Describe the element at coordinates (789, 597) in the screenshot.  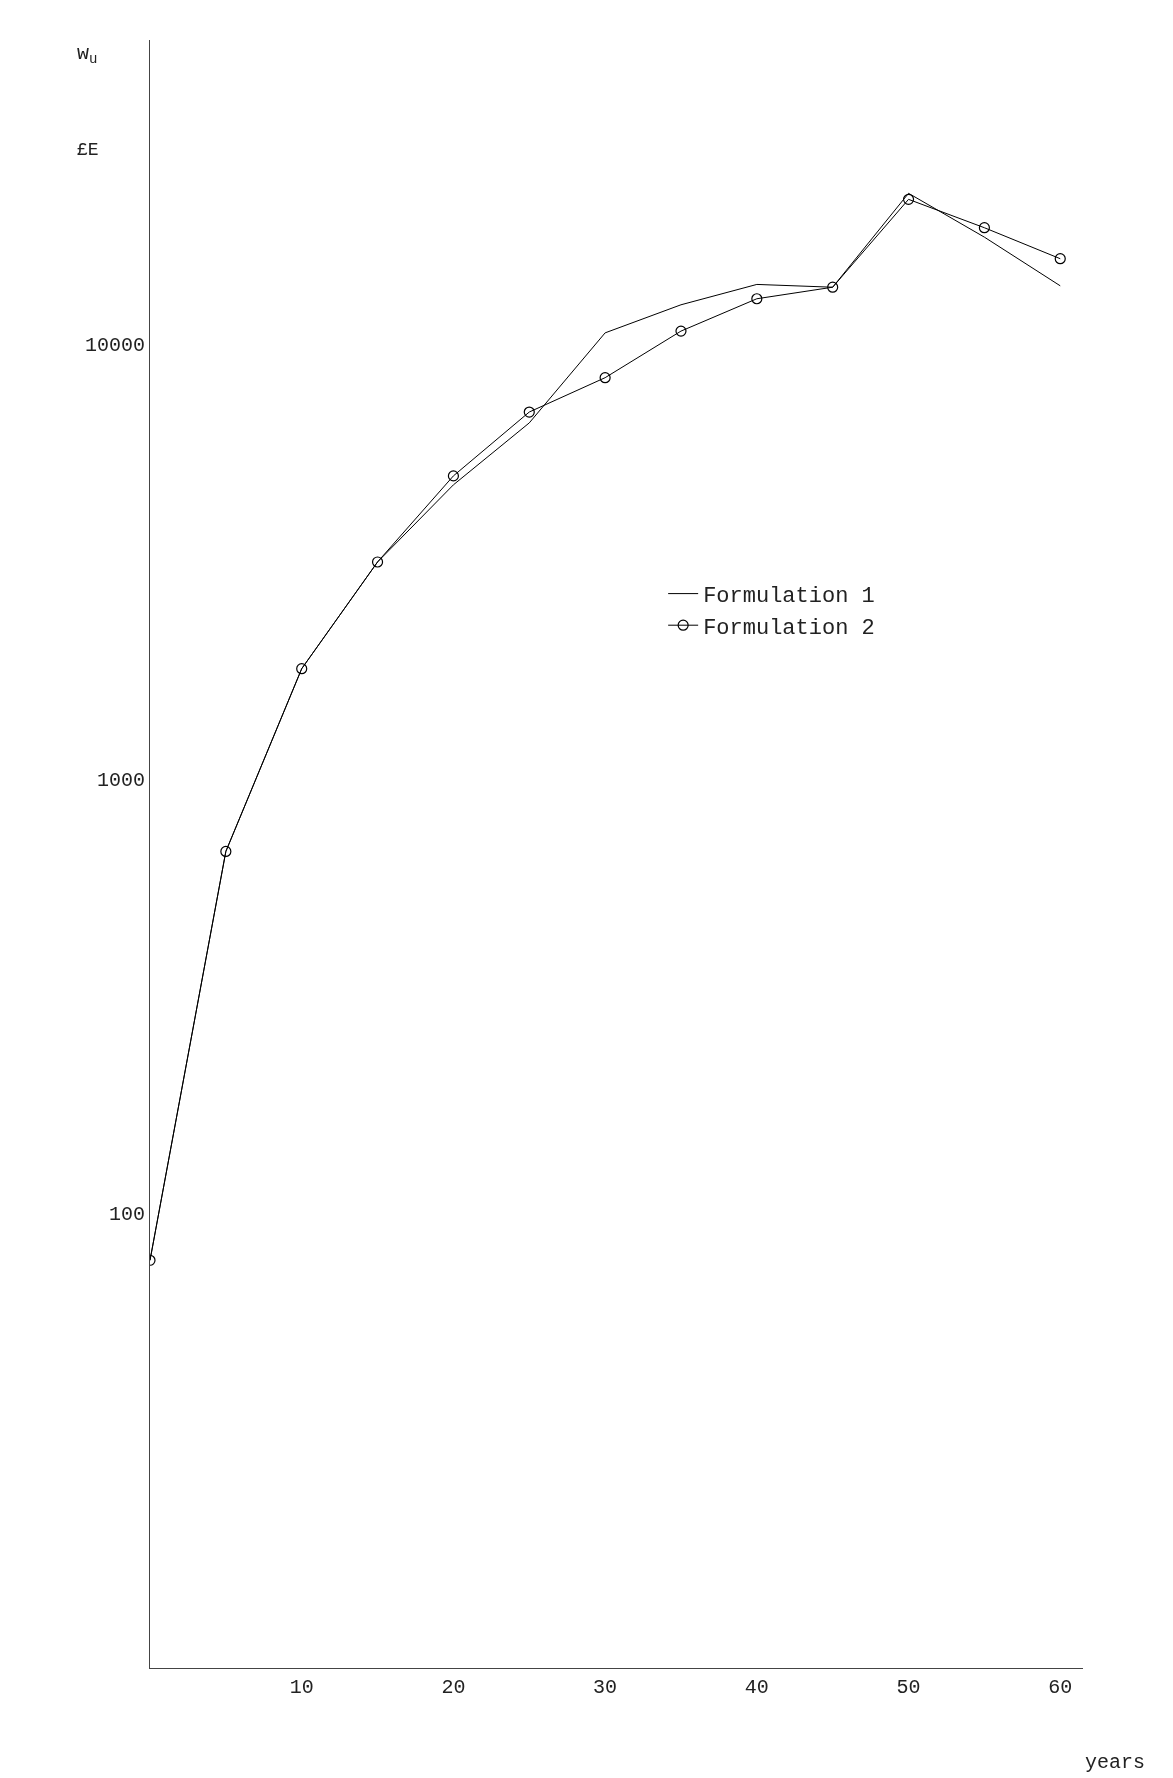
I see `legend-label: Formulation 1` at that location.